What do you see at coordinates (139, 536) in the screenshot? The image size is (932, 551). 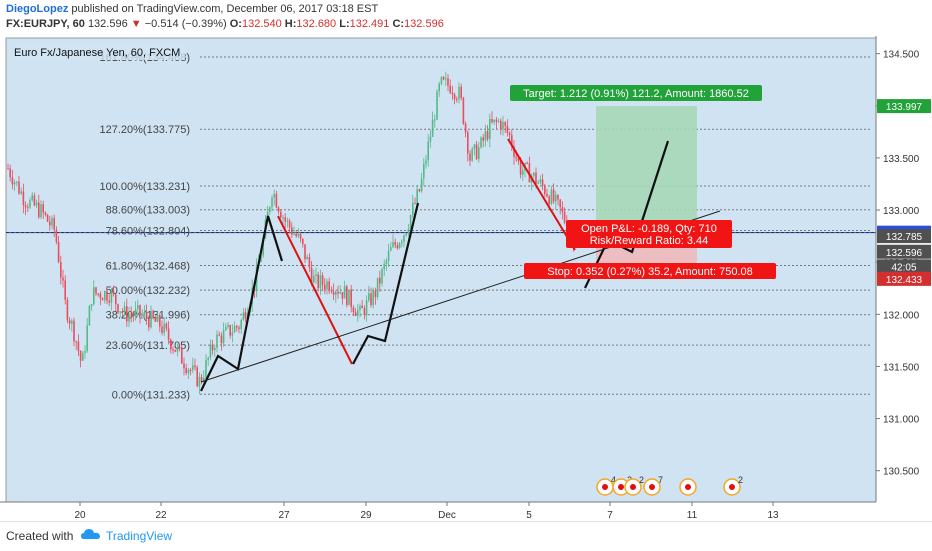 I see `tradingview-brand: TradingView` at bounding box center [139, 536].